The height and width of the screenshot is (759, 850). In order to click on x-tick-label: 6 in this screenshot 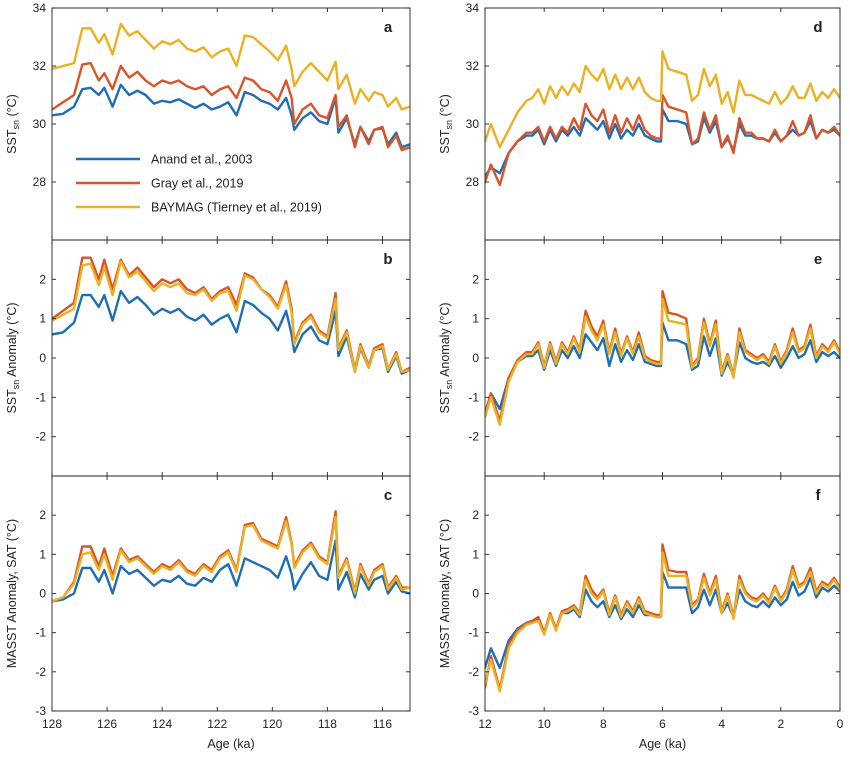, I will do `click(662, 724)`.